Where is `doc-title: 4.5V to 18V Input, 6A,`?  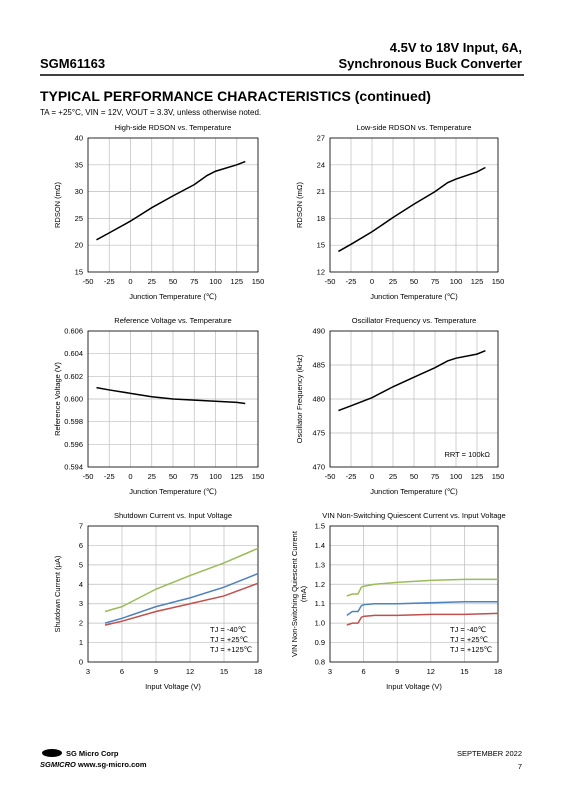
doc-title: 4.5V to 18V Input, 6A, is located at coordinates (456, 47).